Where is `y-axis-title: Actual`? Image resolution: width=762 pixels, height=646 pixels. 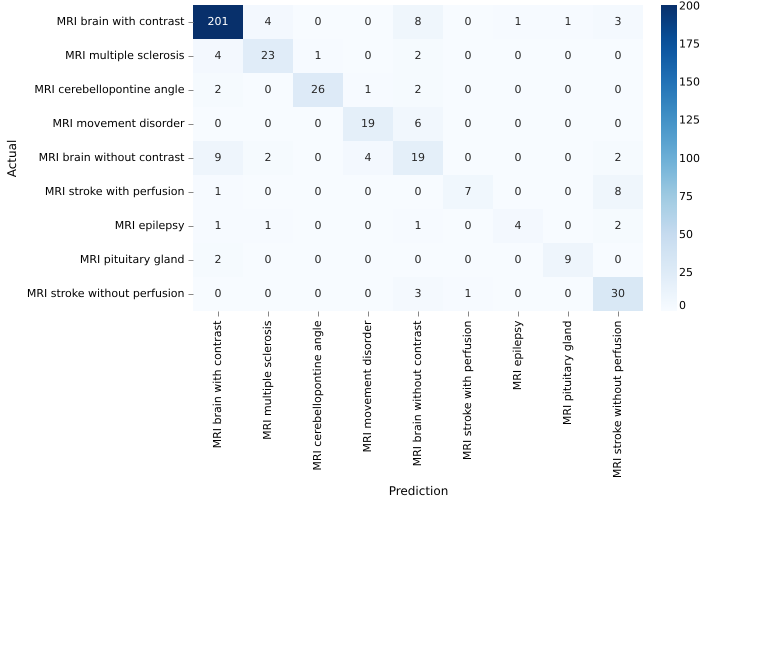
y-axis-title: Actual is located at coordinates (11, 159).